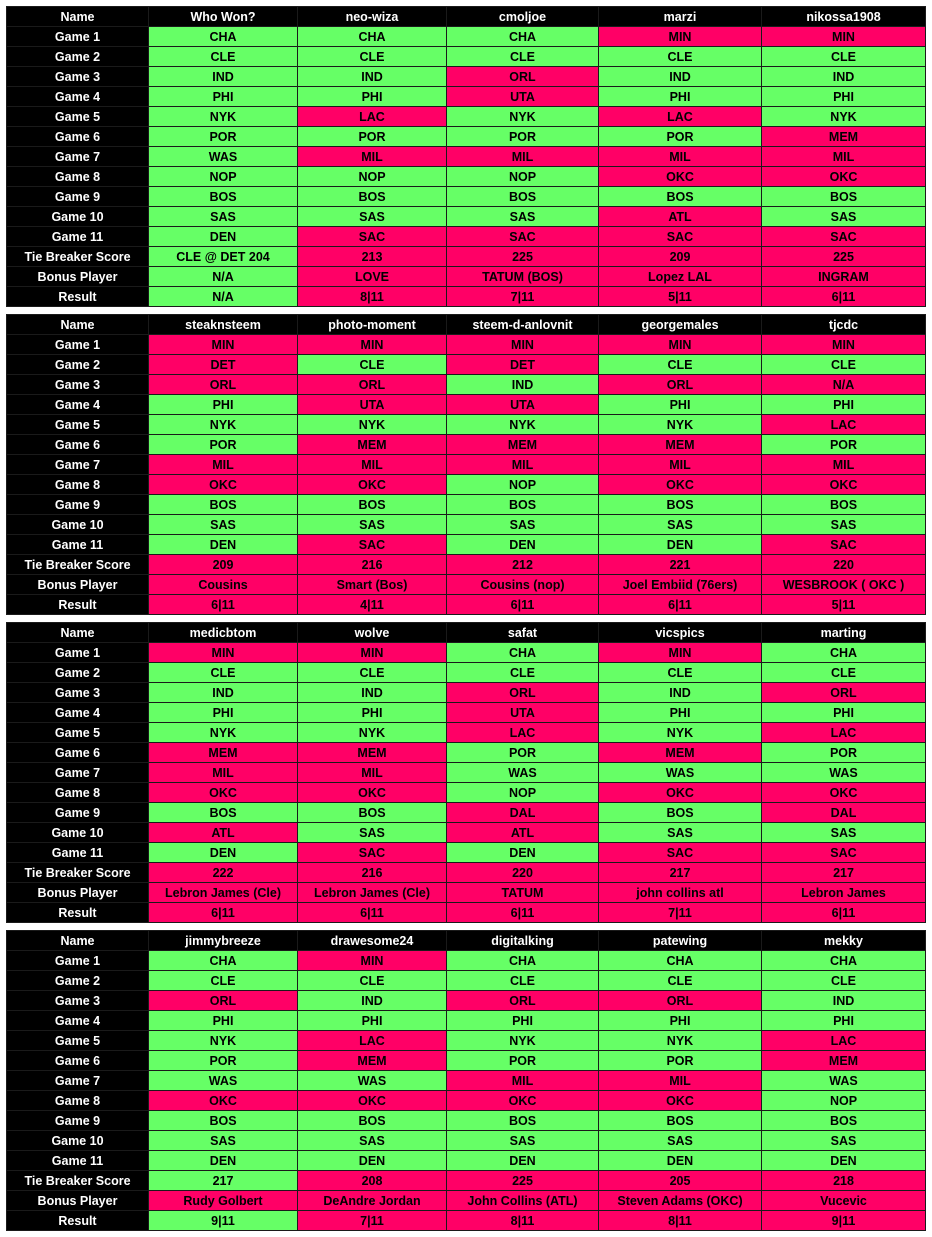 The height and width of the screenshot is (1237, 932). What do you see at coordinates (77, 672) in the screenshot?
I see `row-label-game-2: Game 2` at bounding box center [77, 672].